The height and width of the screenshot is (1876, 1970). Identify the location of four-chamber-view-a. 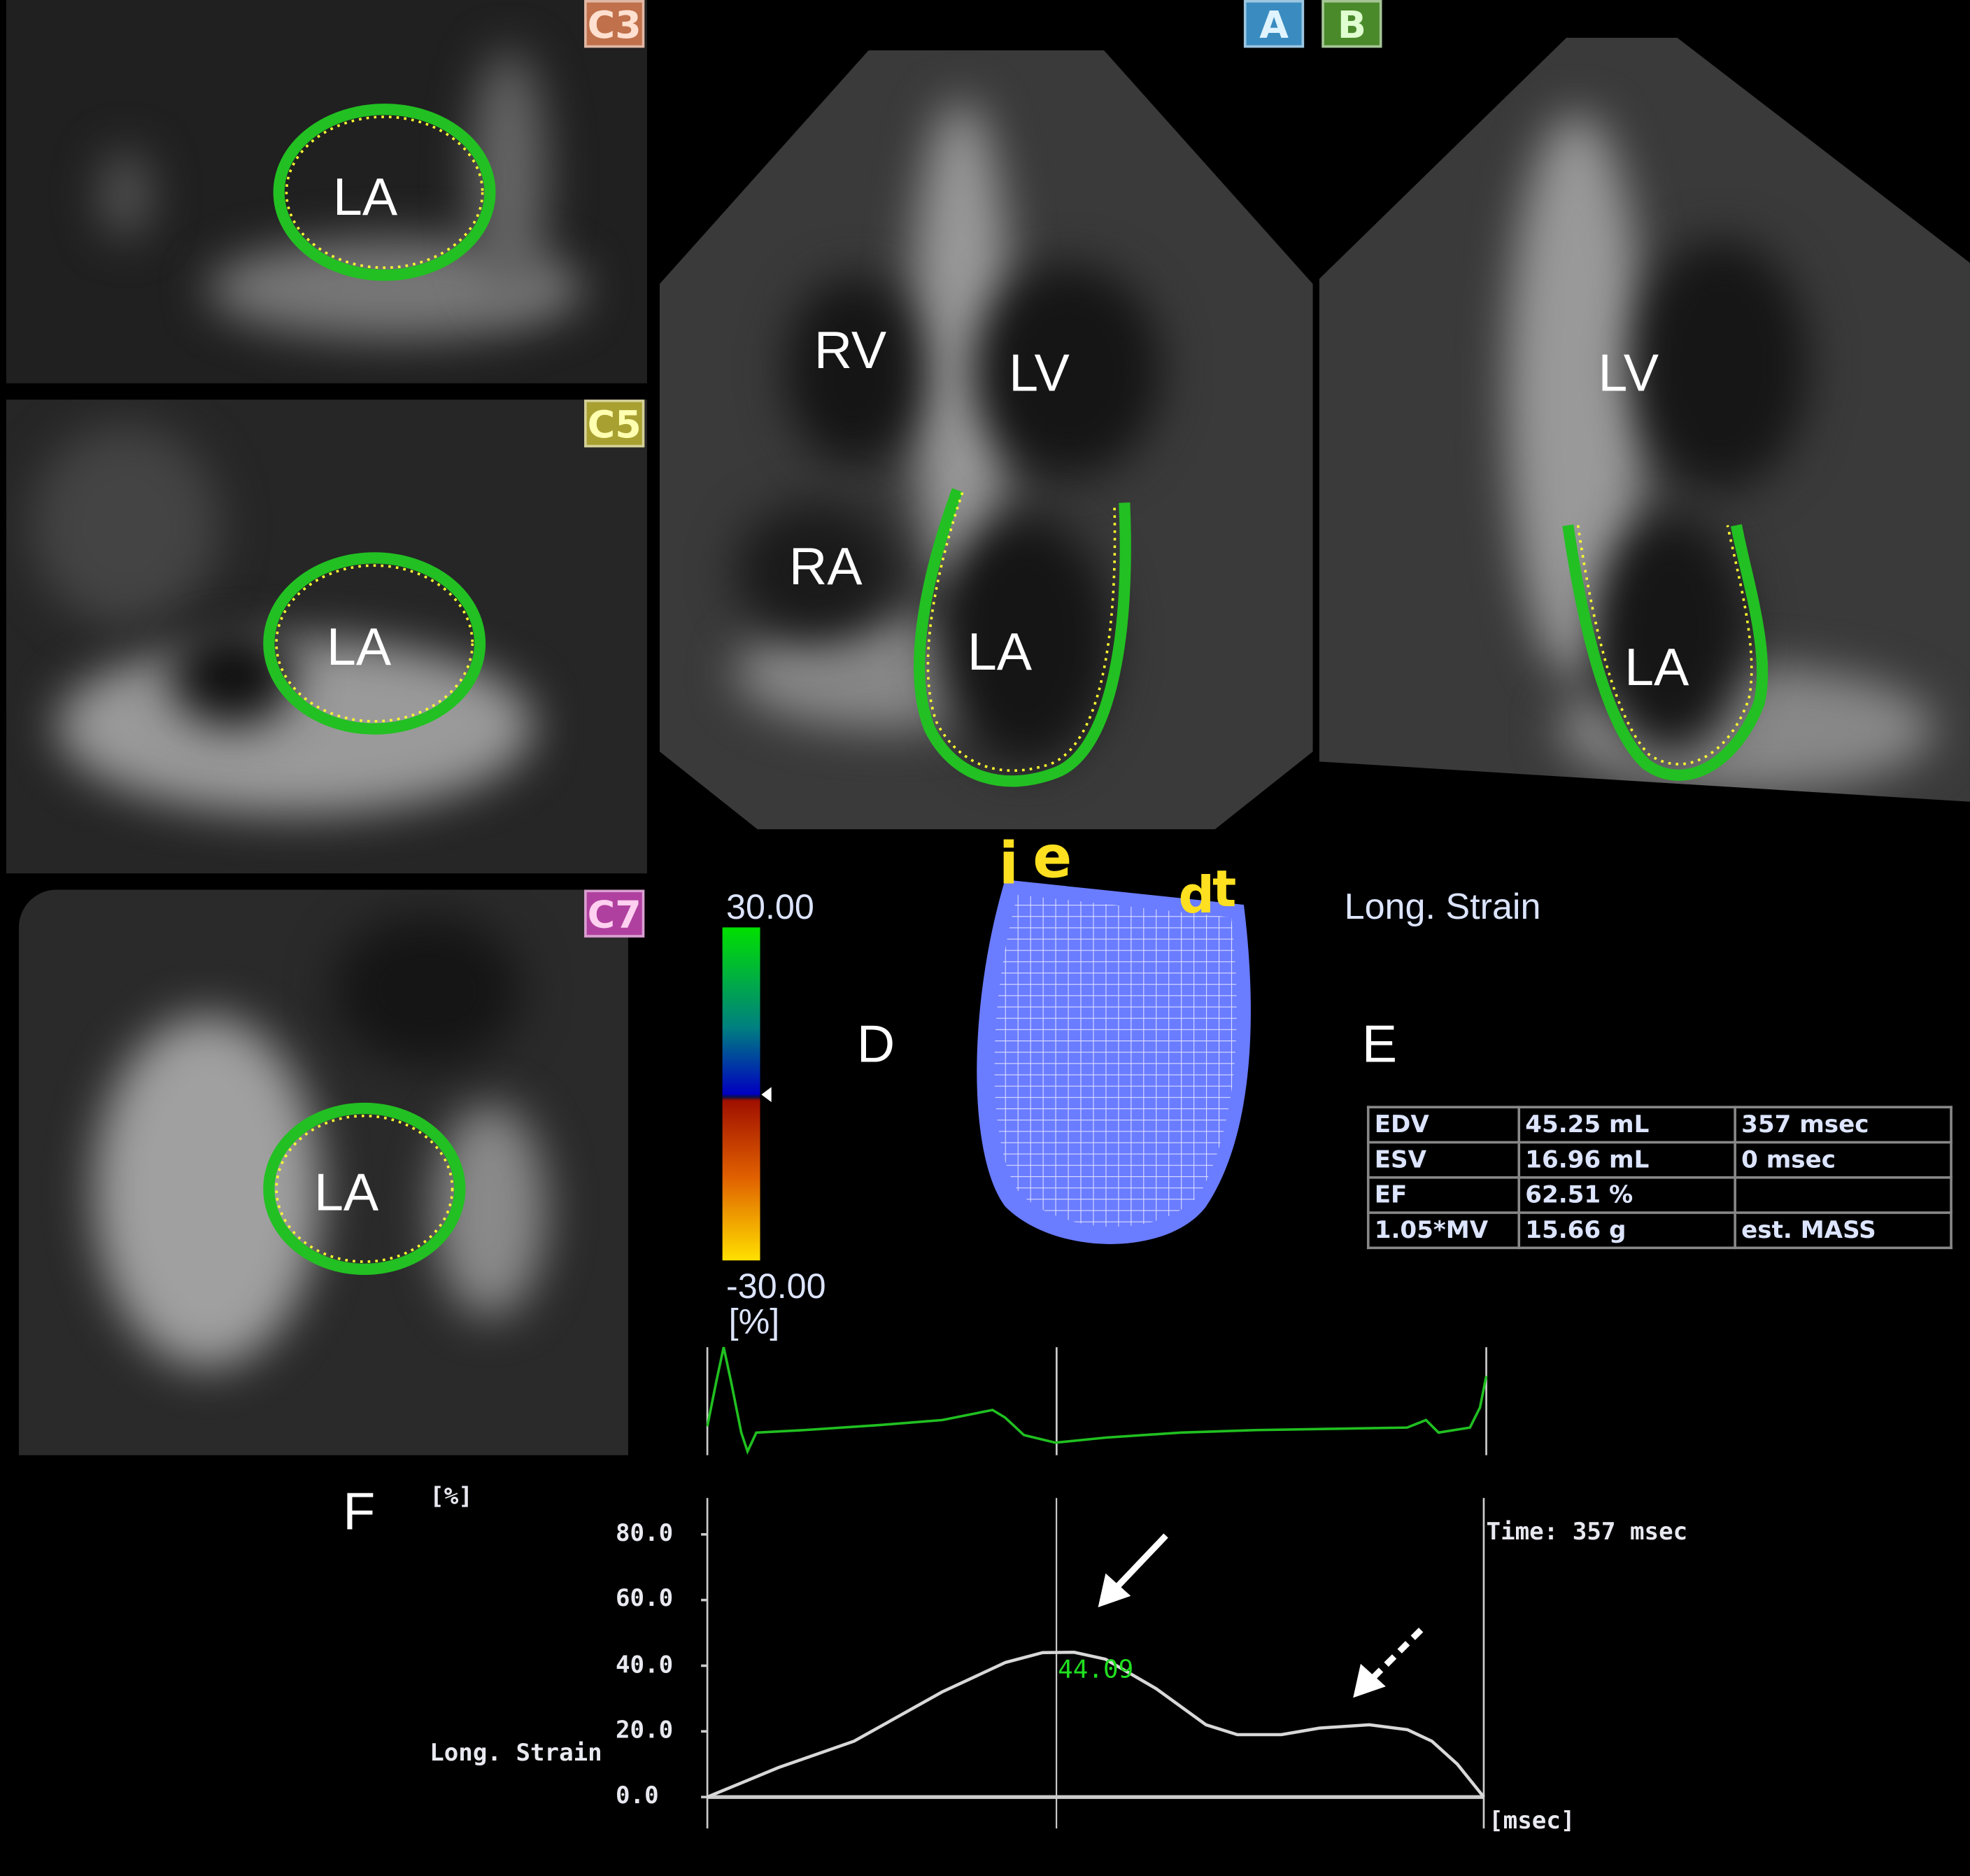
(986, 440).